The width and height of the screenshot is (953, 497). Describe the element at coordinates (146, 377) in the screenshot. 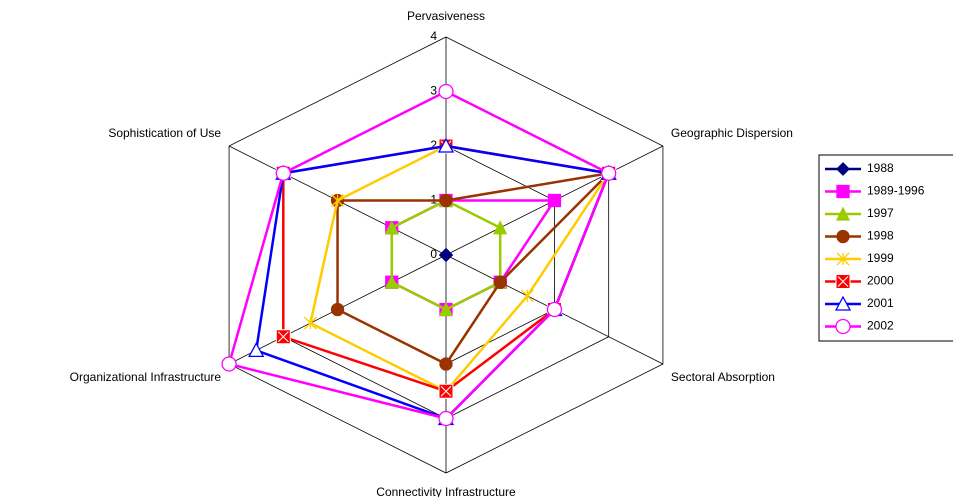

I see `category-label: Organizational Infrastructure` at that location.